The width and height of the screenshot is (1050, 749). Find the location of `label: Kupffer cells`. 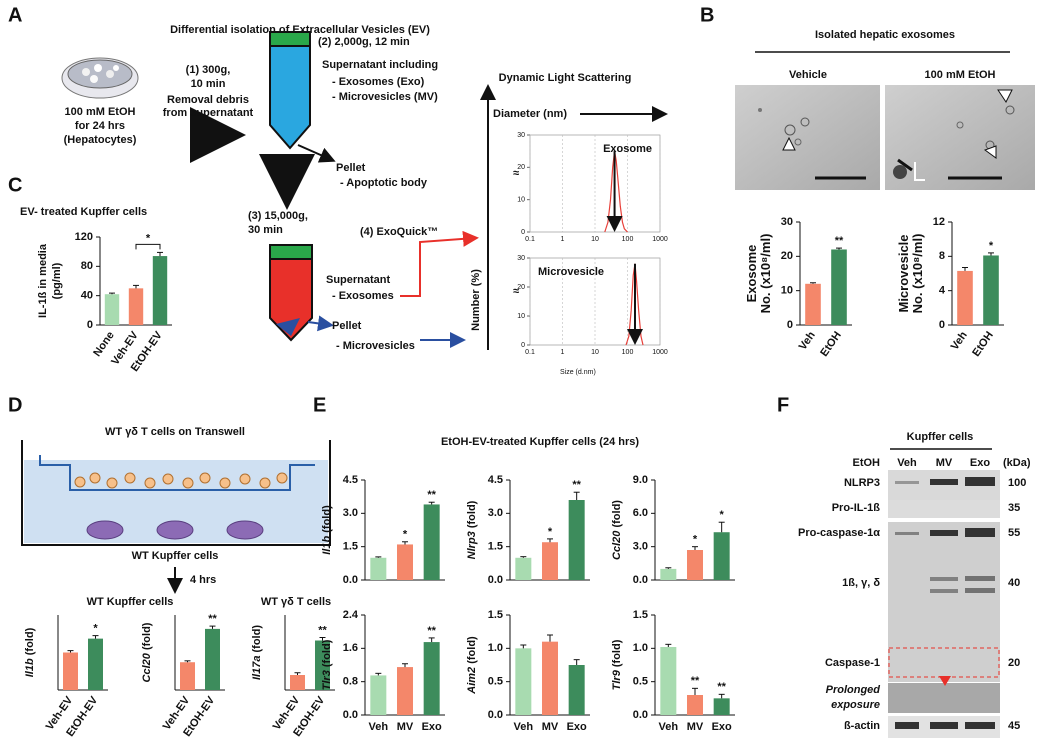

label: Kupffer cells is located at coordinates (940, 437).